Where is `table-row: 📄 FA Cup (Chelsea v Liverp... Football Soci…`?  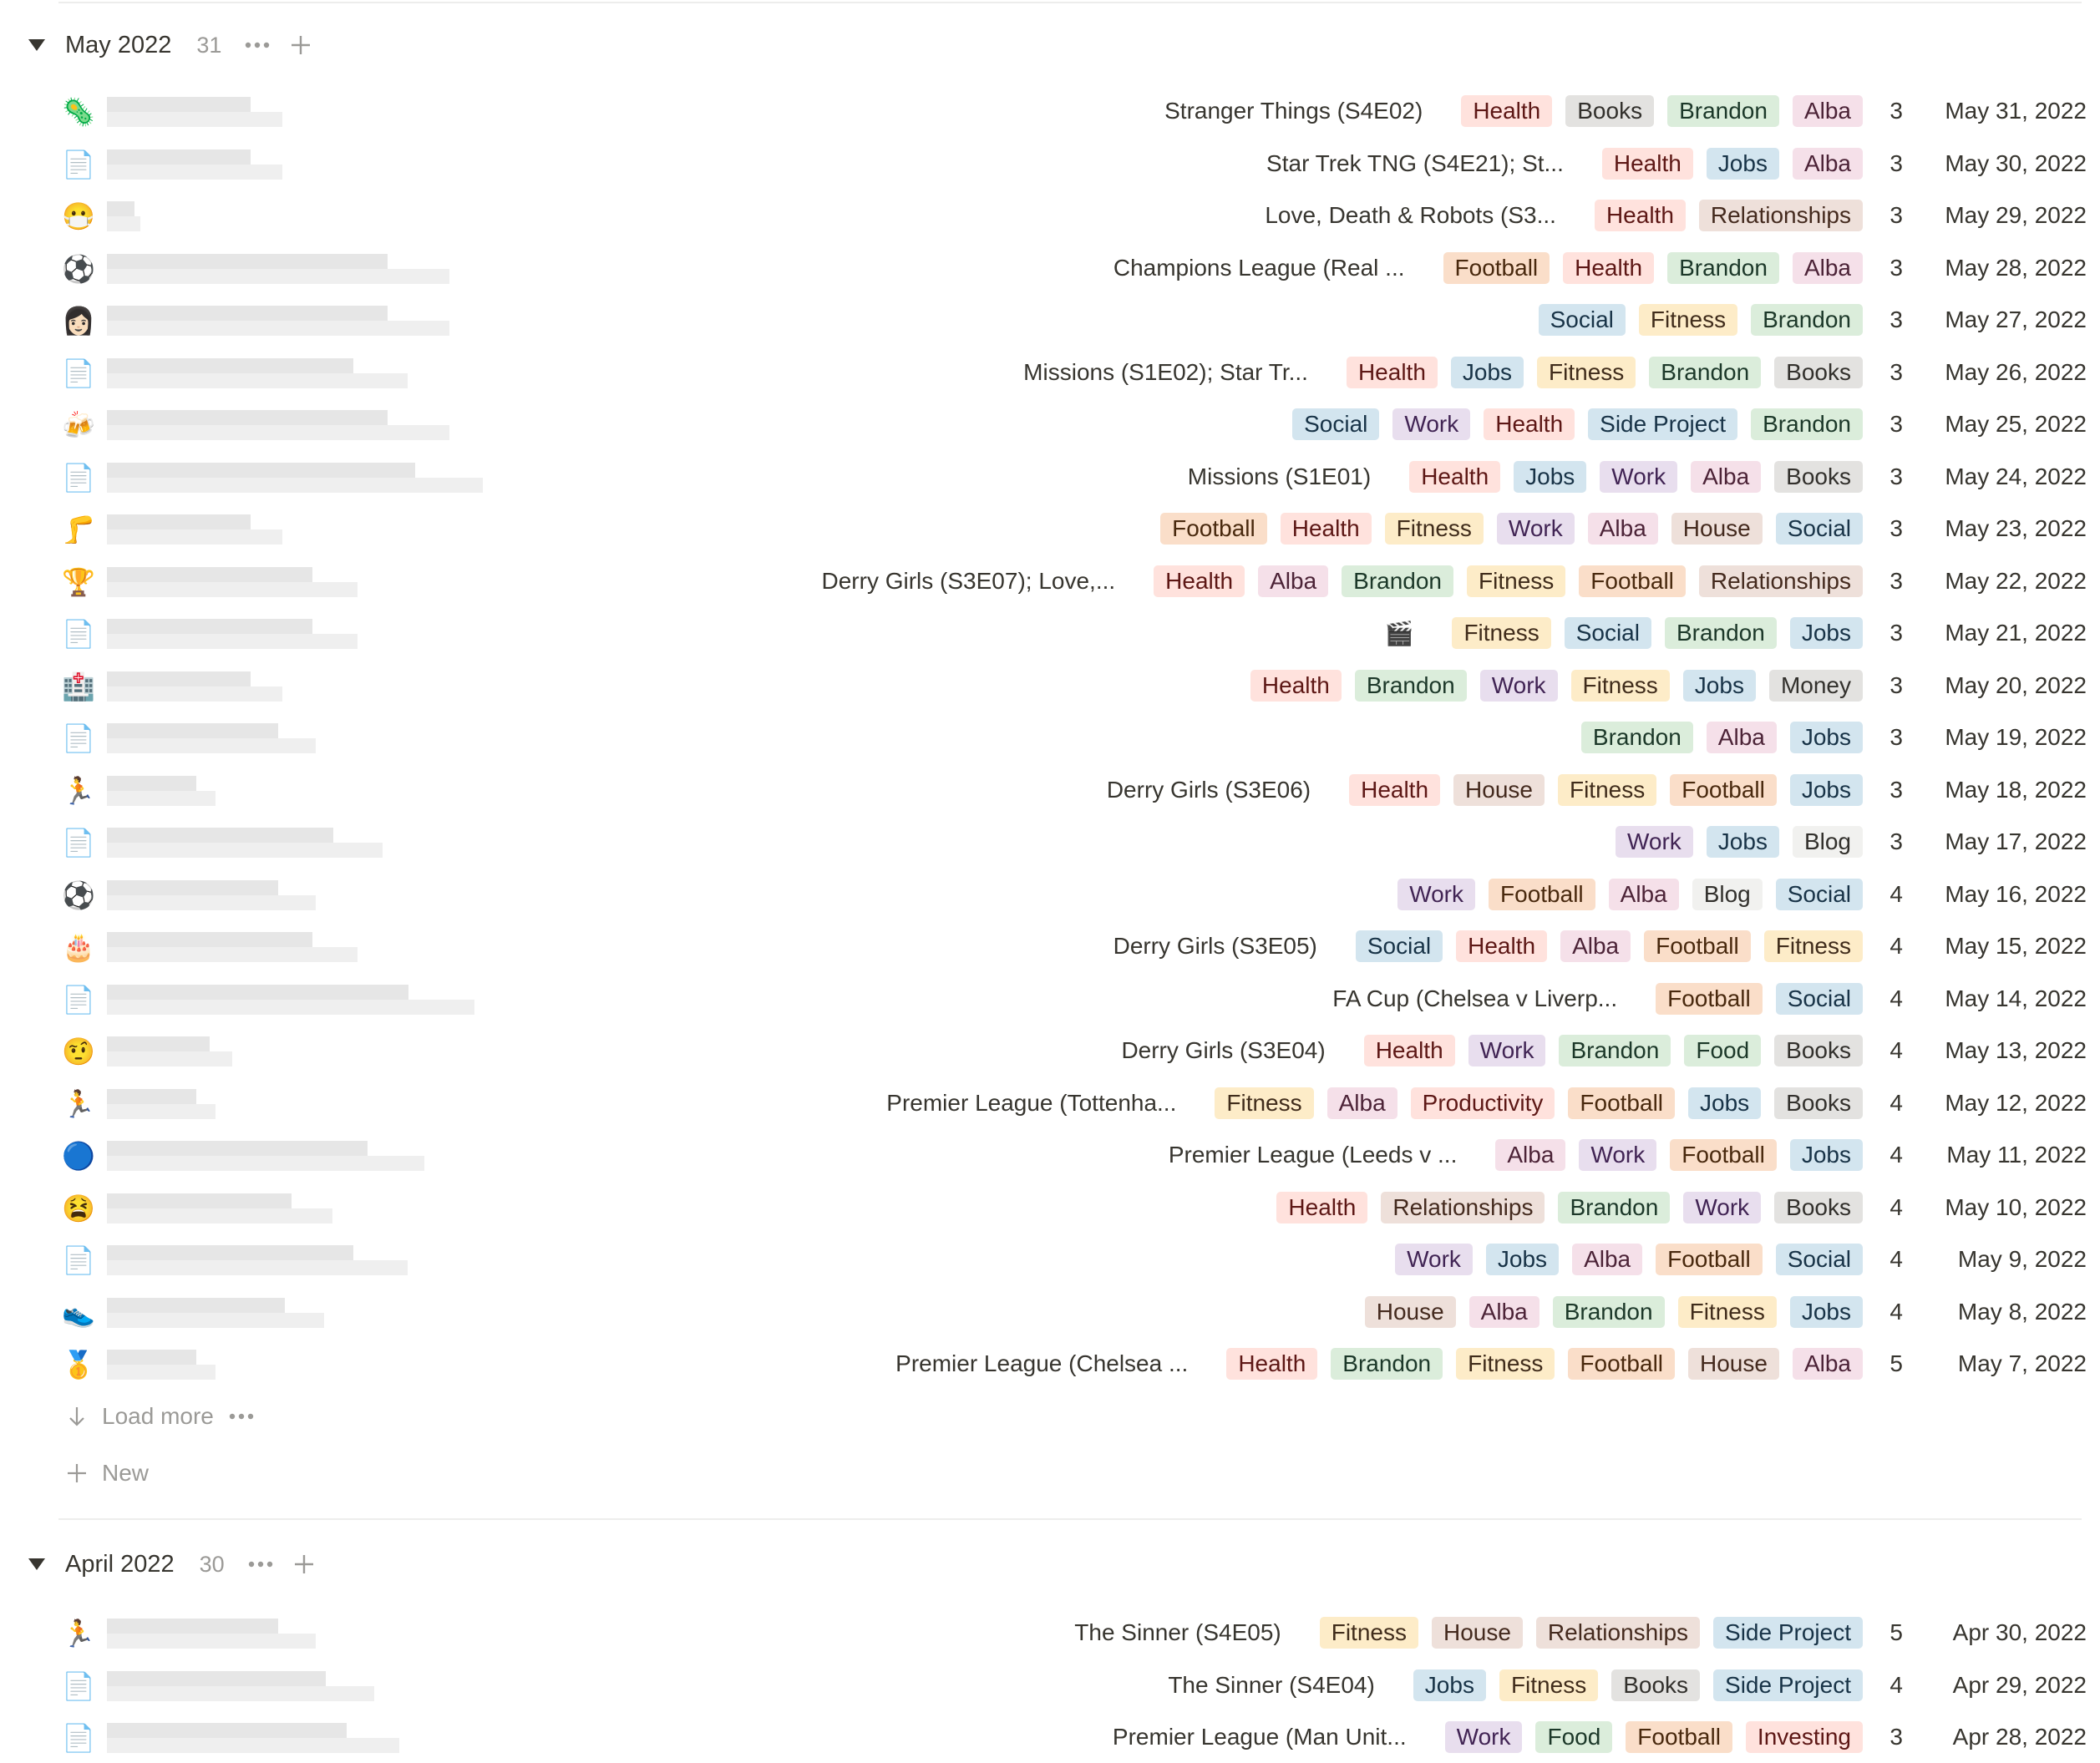 table-row: 📄 FA Cup (Chelsea v Liverp... Football Soci… is located at coordinates (1050, 999).